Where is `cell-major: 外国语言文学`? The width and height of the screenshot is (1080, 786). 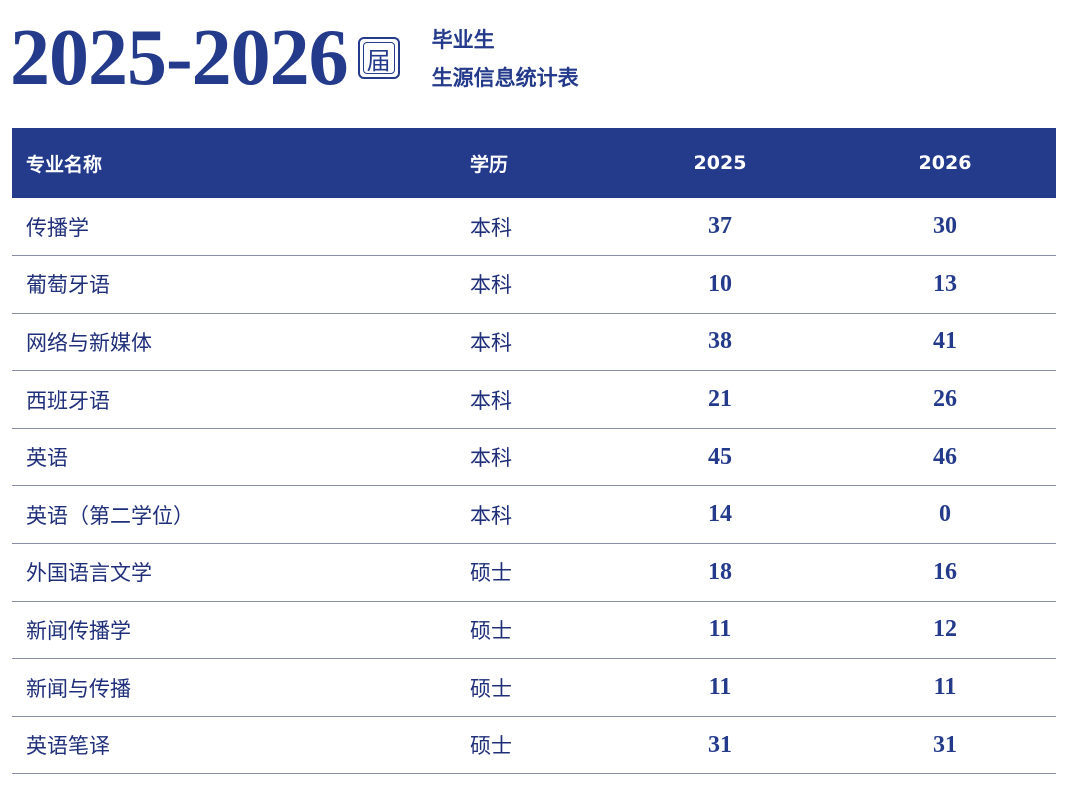 cell-major: 外国语言文学 is located at coordinates (89, 573).